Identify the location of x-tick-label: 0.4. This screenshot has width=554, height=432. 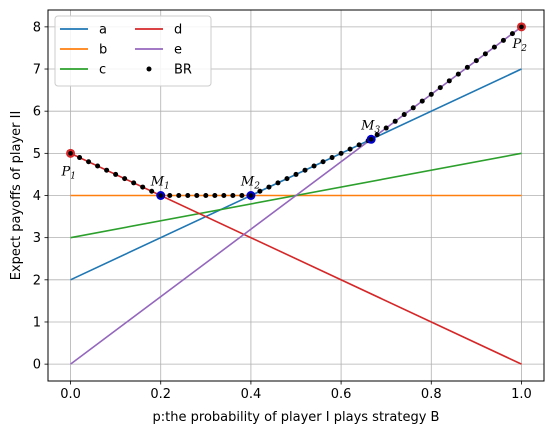
(251, 394).